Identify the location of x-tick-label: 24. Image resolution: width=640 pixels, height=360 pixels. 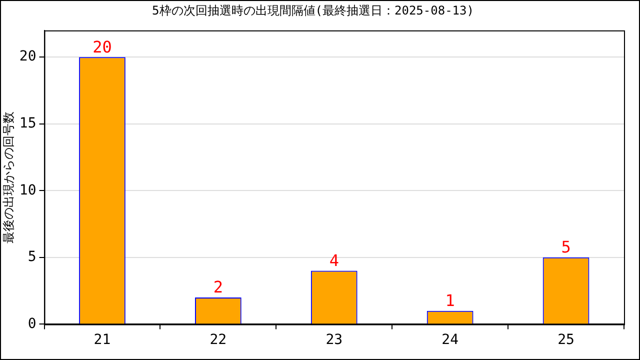
(450, 340).